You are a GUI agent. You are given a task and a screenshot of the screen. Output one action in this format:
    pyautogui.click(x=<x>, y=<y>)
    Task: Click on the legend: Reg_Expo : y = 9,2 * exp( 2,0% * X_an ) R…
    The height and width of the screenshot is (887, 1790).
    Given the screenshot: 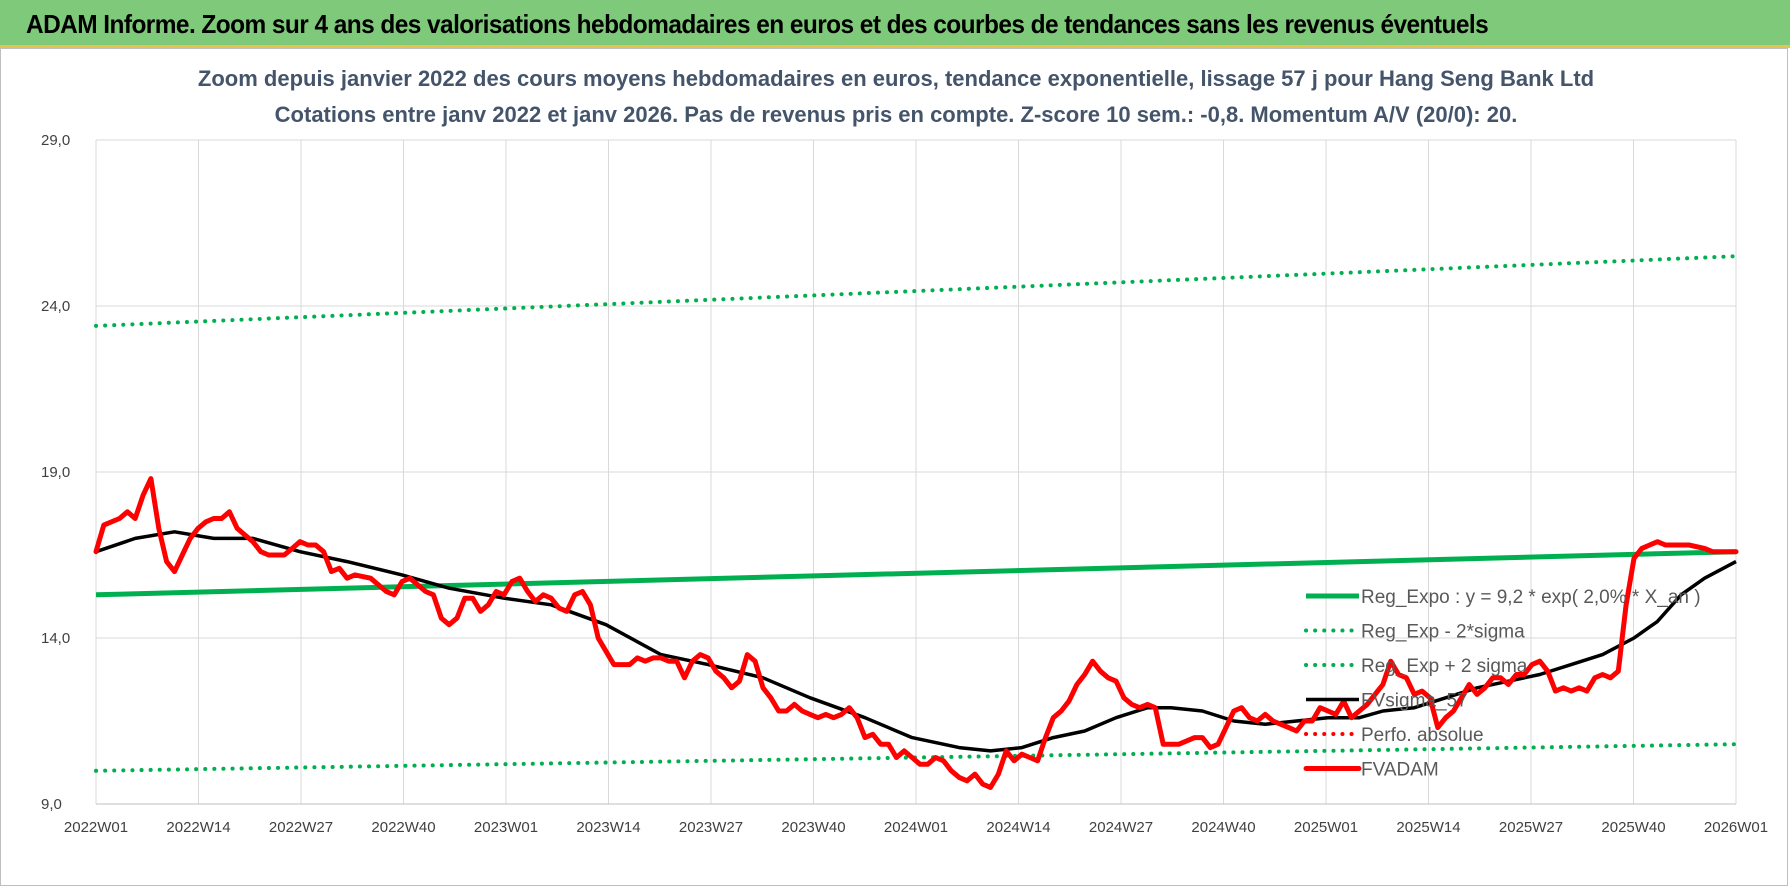 What is the action you would take?
    pyautogui.click(x=1502, y=684)
    